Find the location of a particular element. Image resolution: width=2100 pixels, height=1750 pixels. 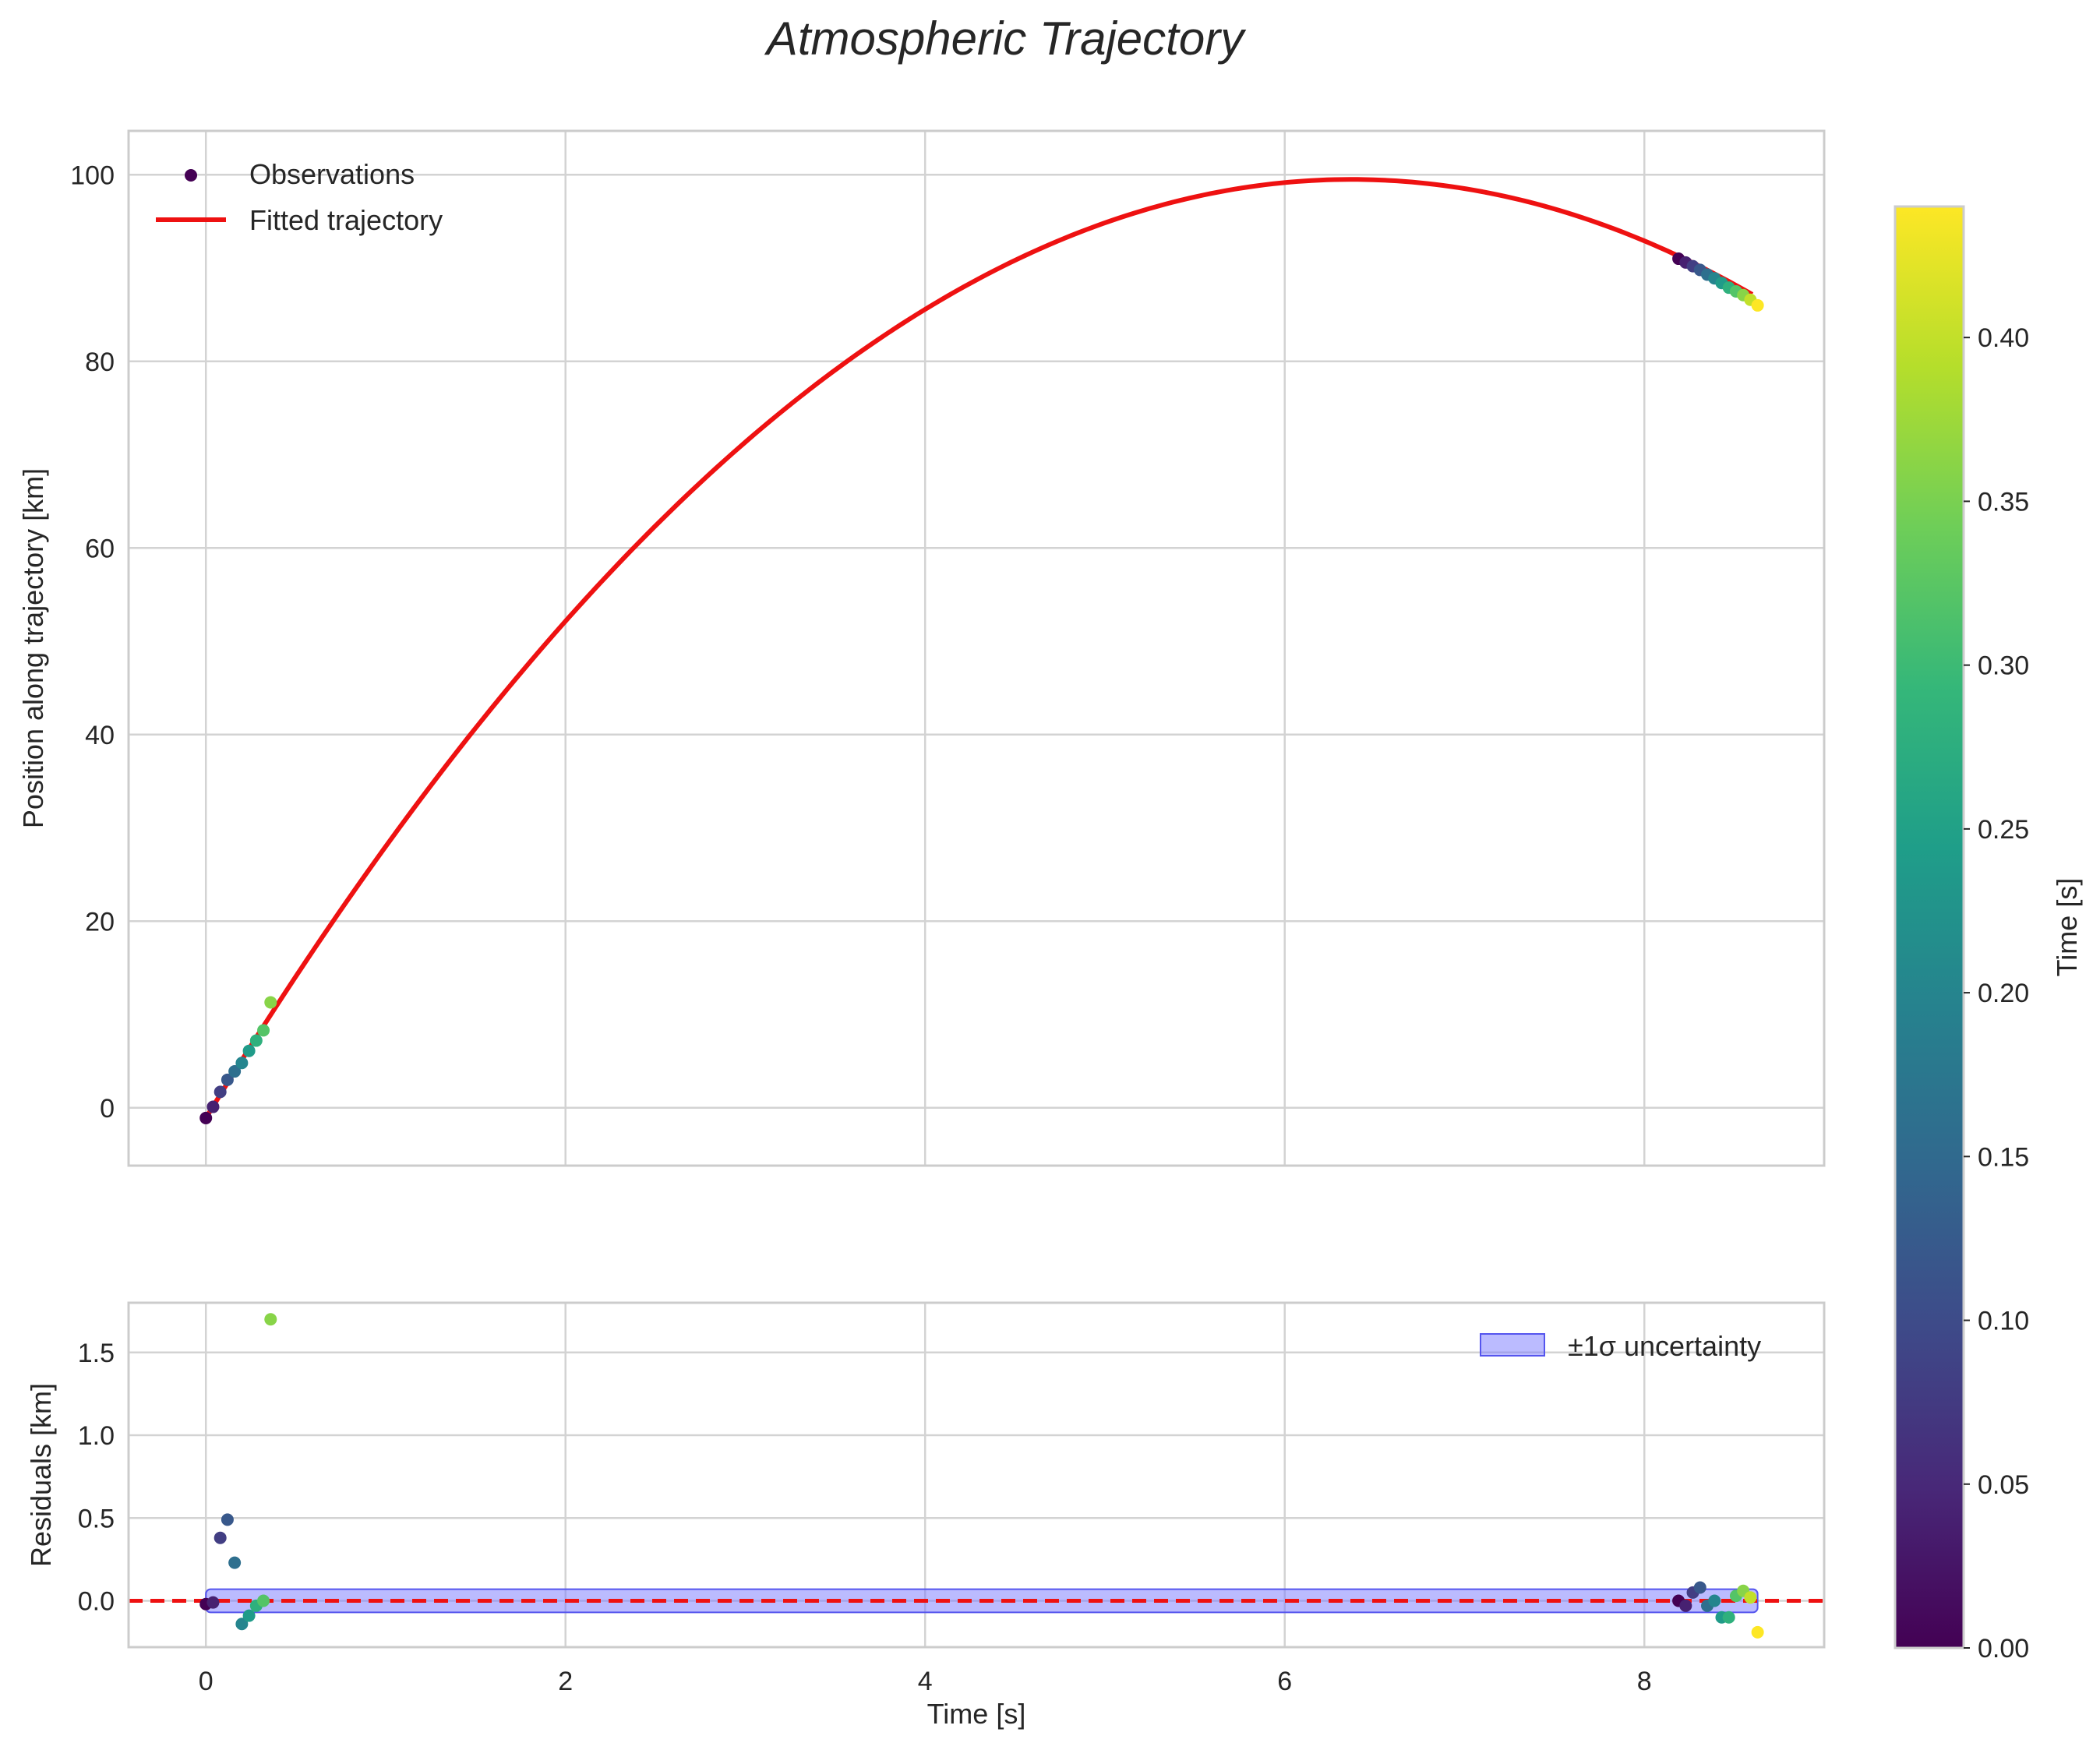

x-tick-label: 0 is located at coordinates (207, 1681).